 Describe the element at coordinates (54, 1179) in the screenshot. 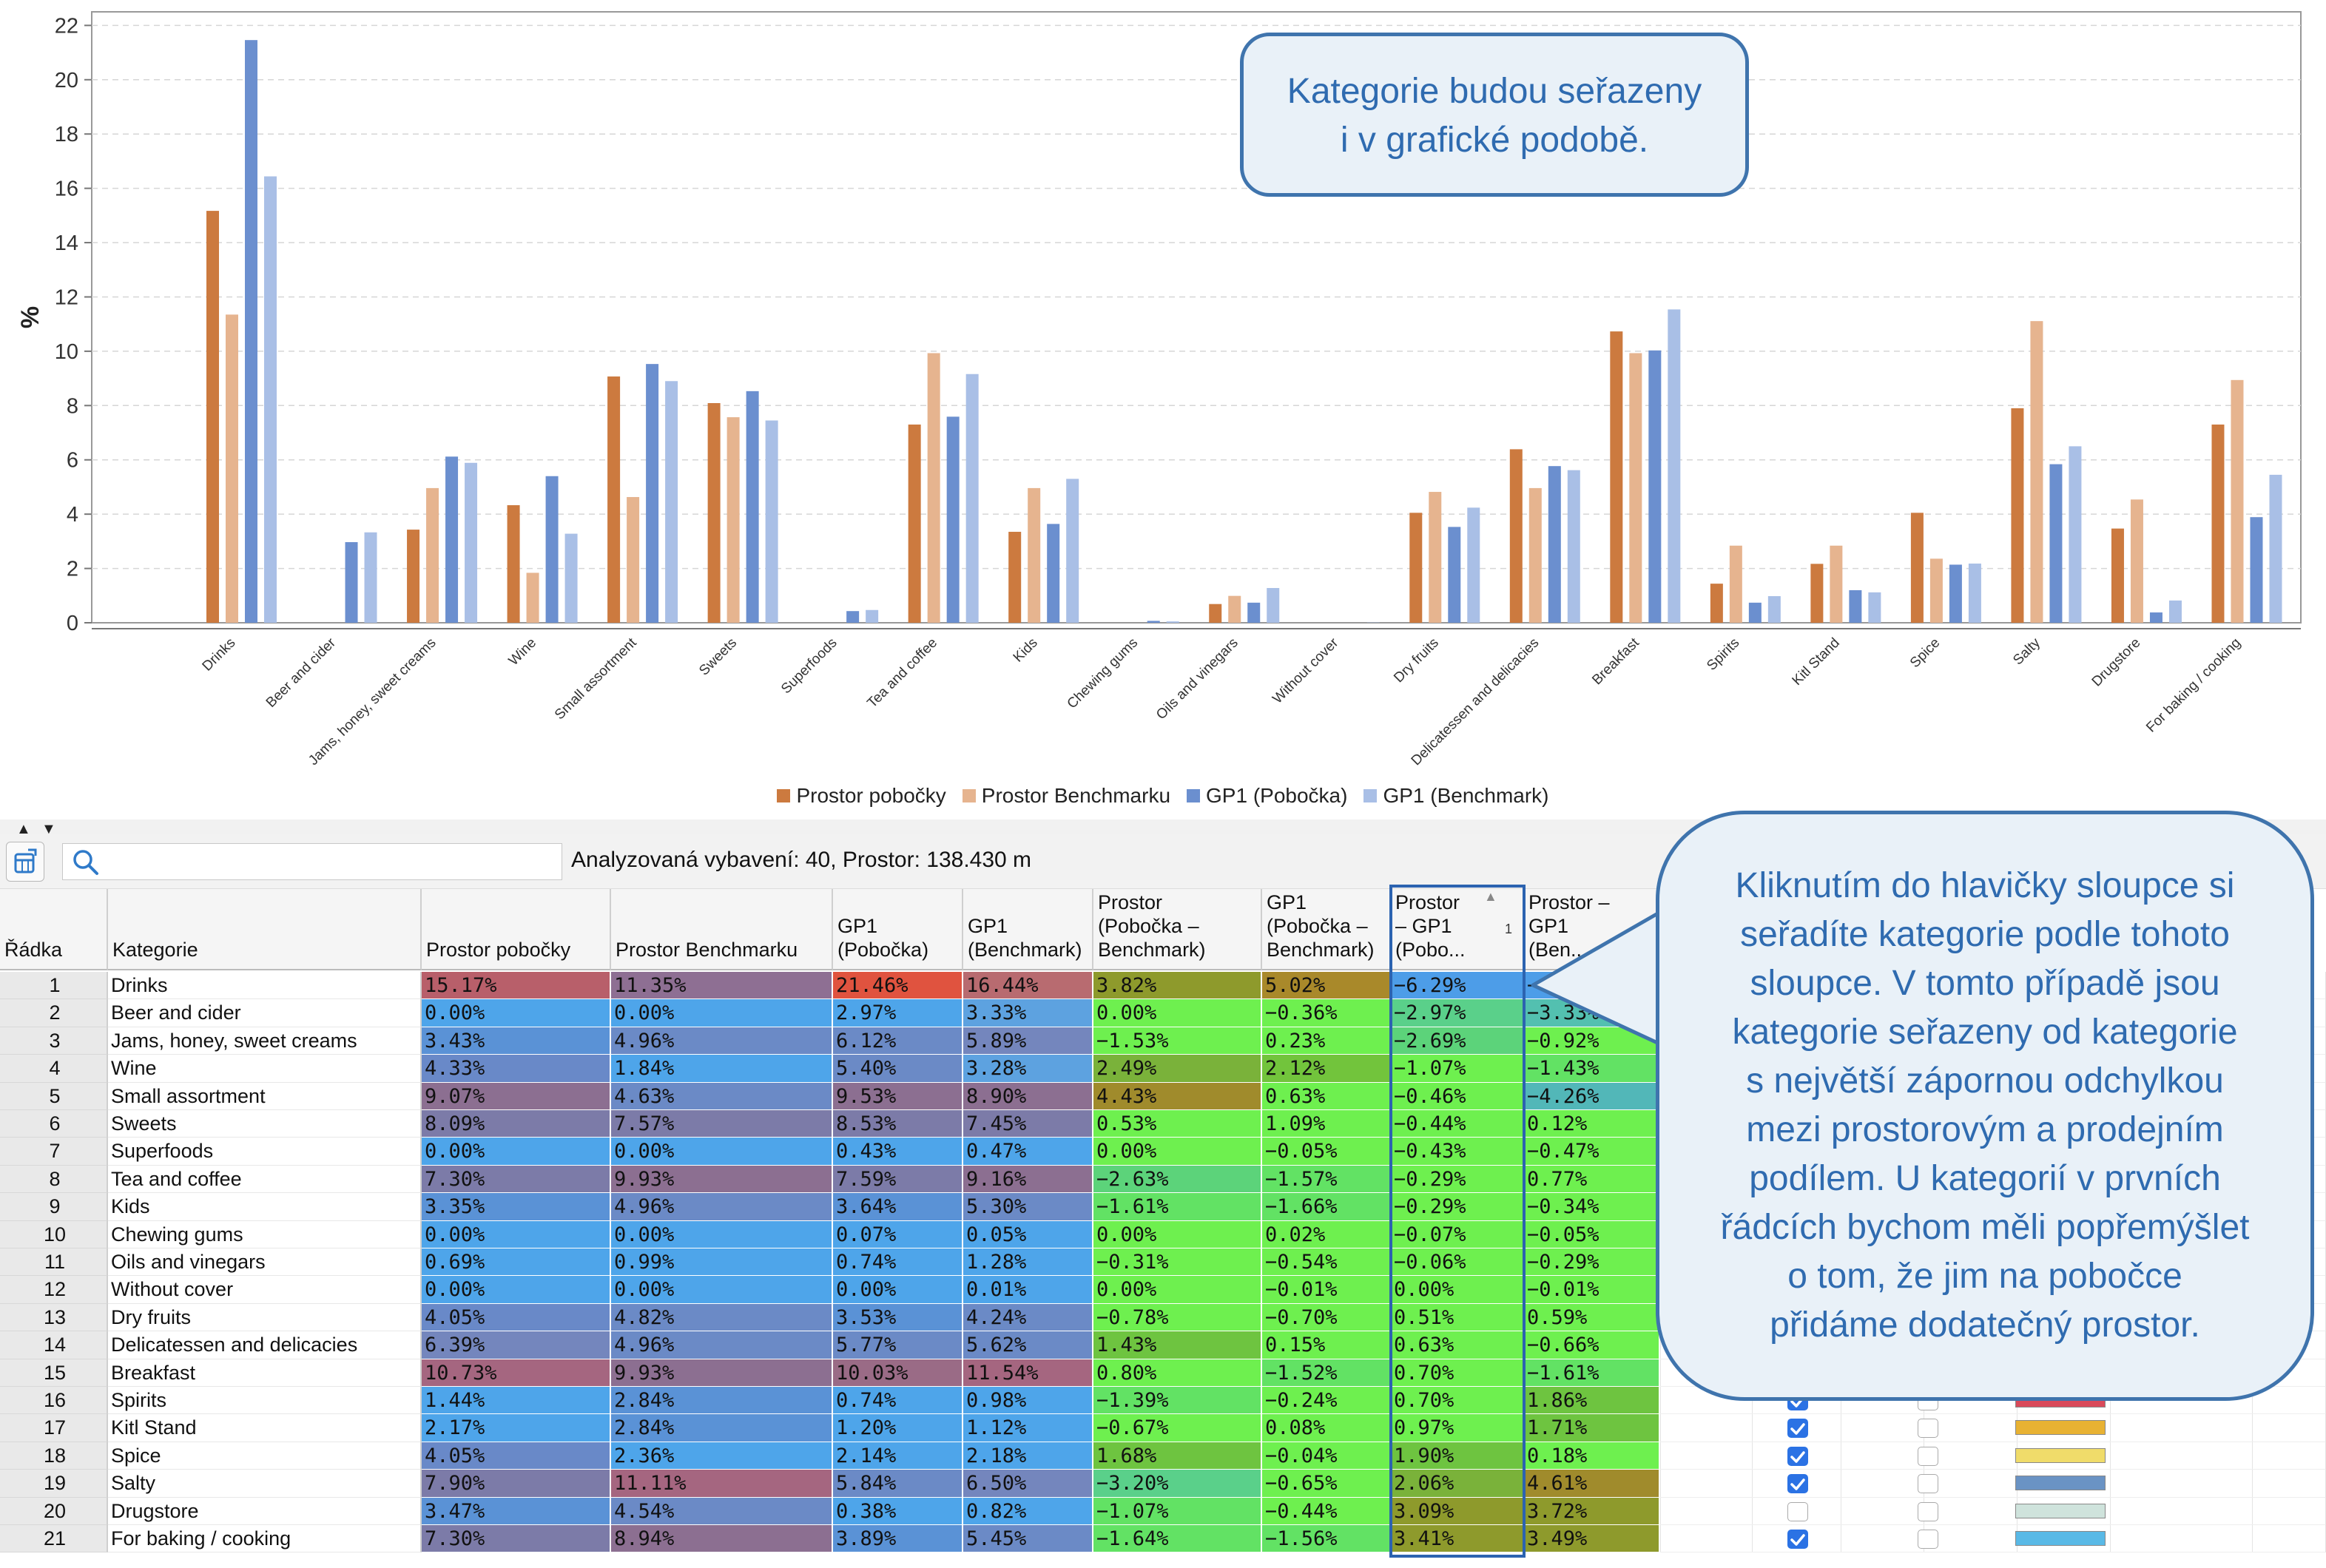

I see `row-number: 8` at that location.